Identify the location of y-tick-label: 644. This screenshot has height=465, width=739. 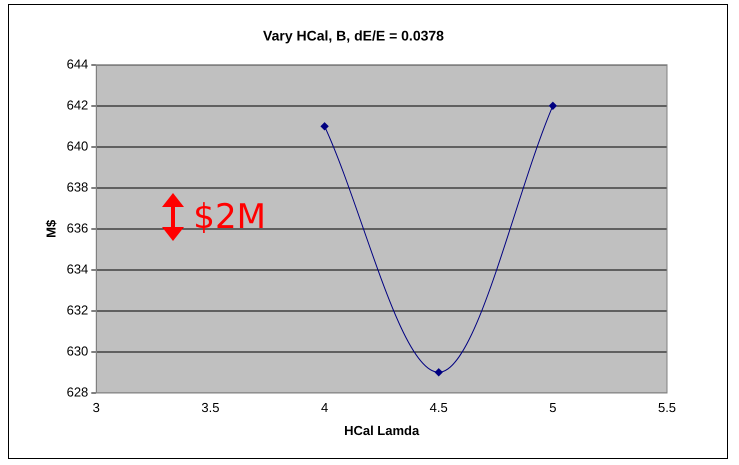
(77, 64).